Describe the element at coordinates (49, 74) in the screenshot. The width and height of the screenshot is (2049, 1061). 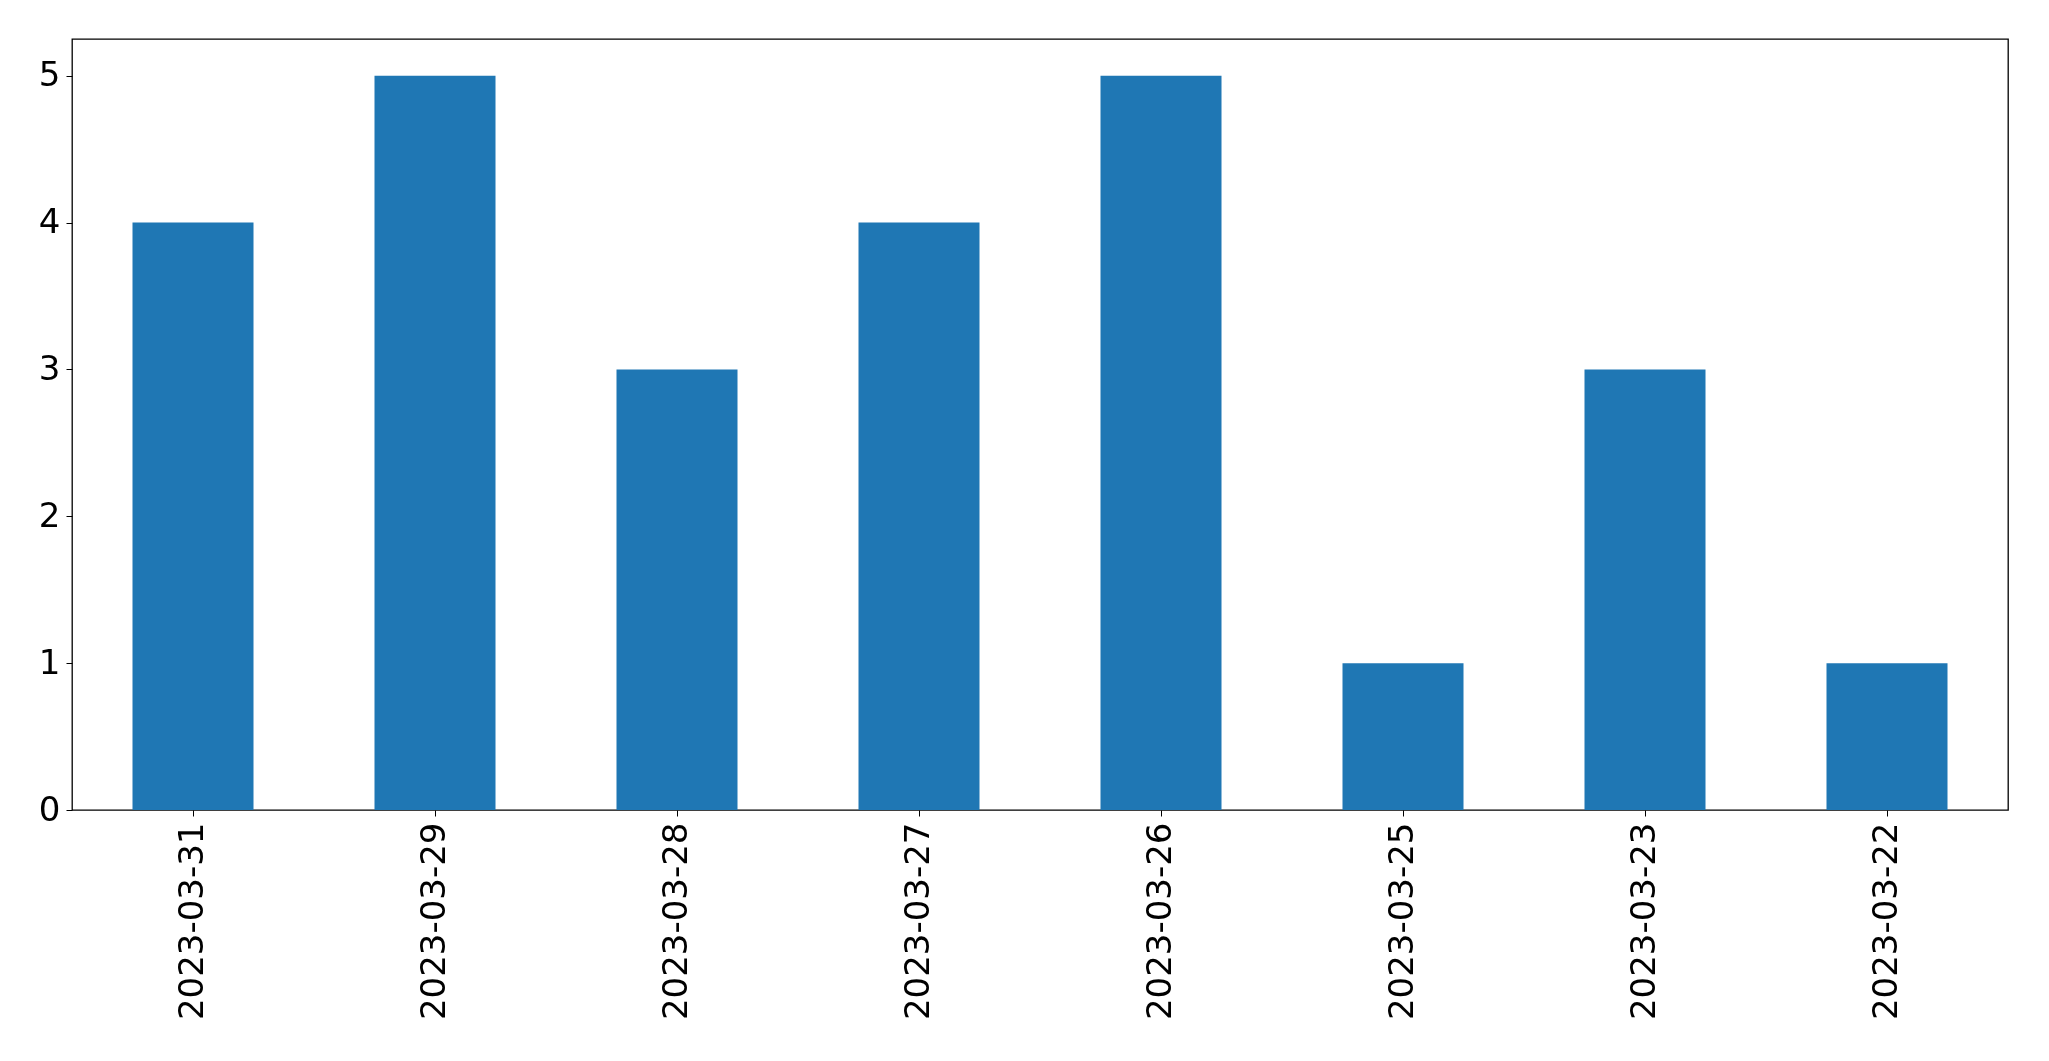
I see `y-tick-label: 5` at that location.